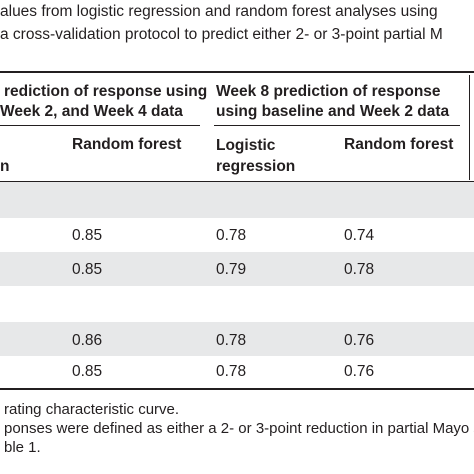  I want to click on bottom-rule, so click(237, 389).